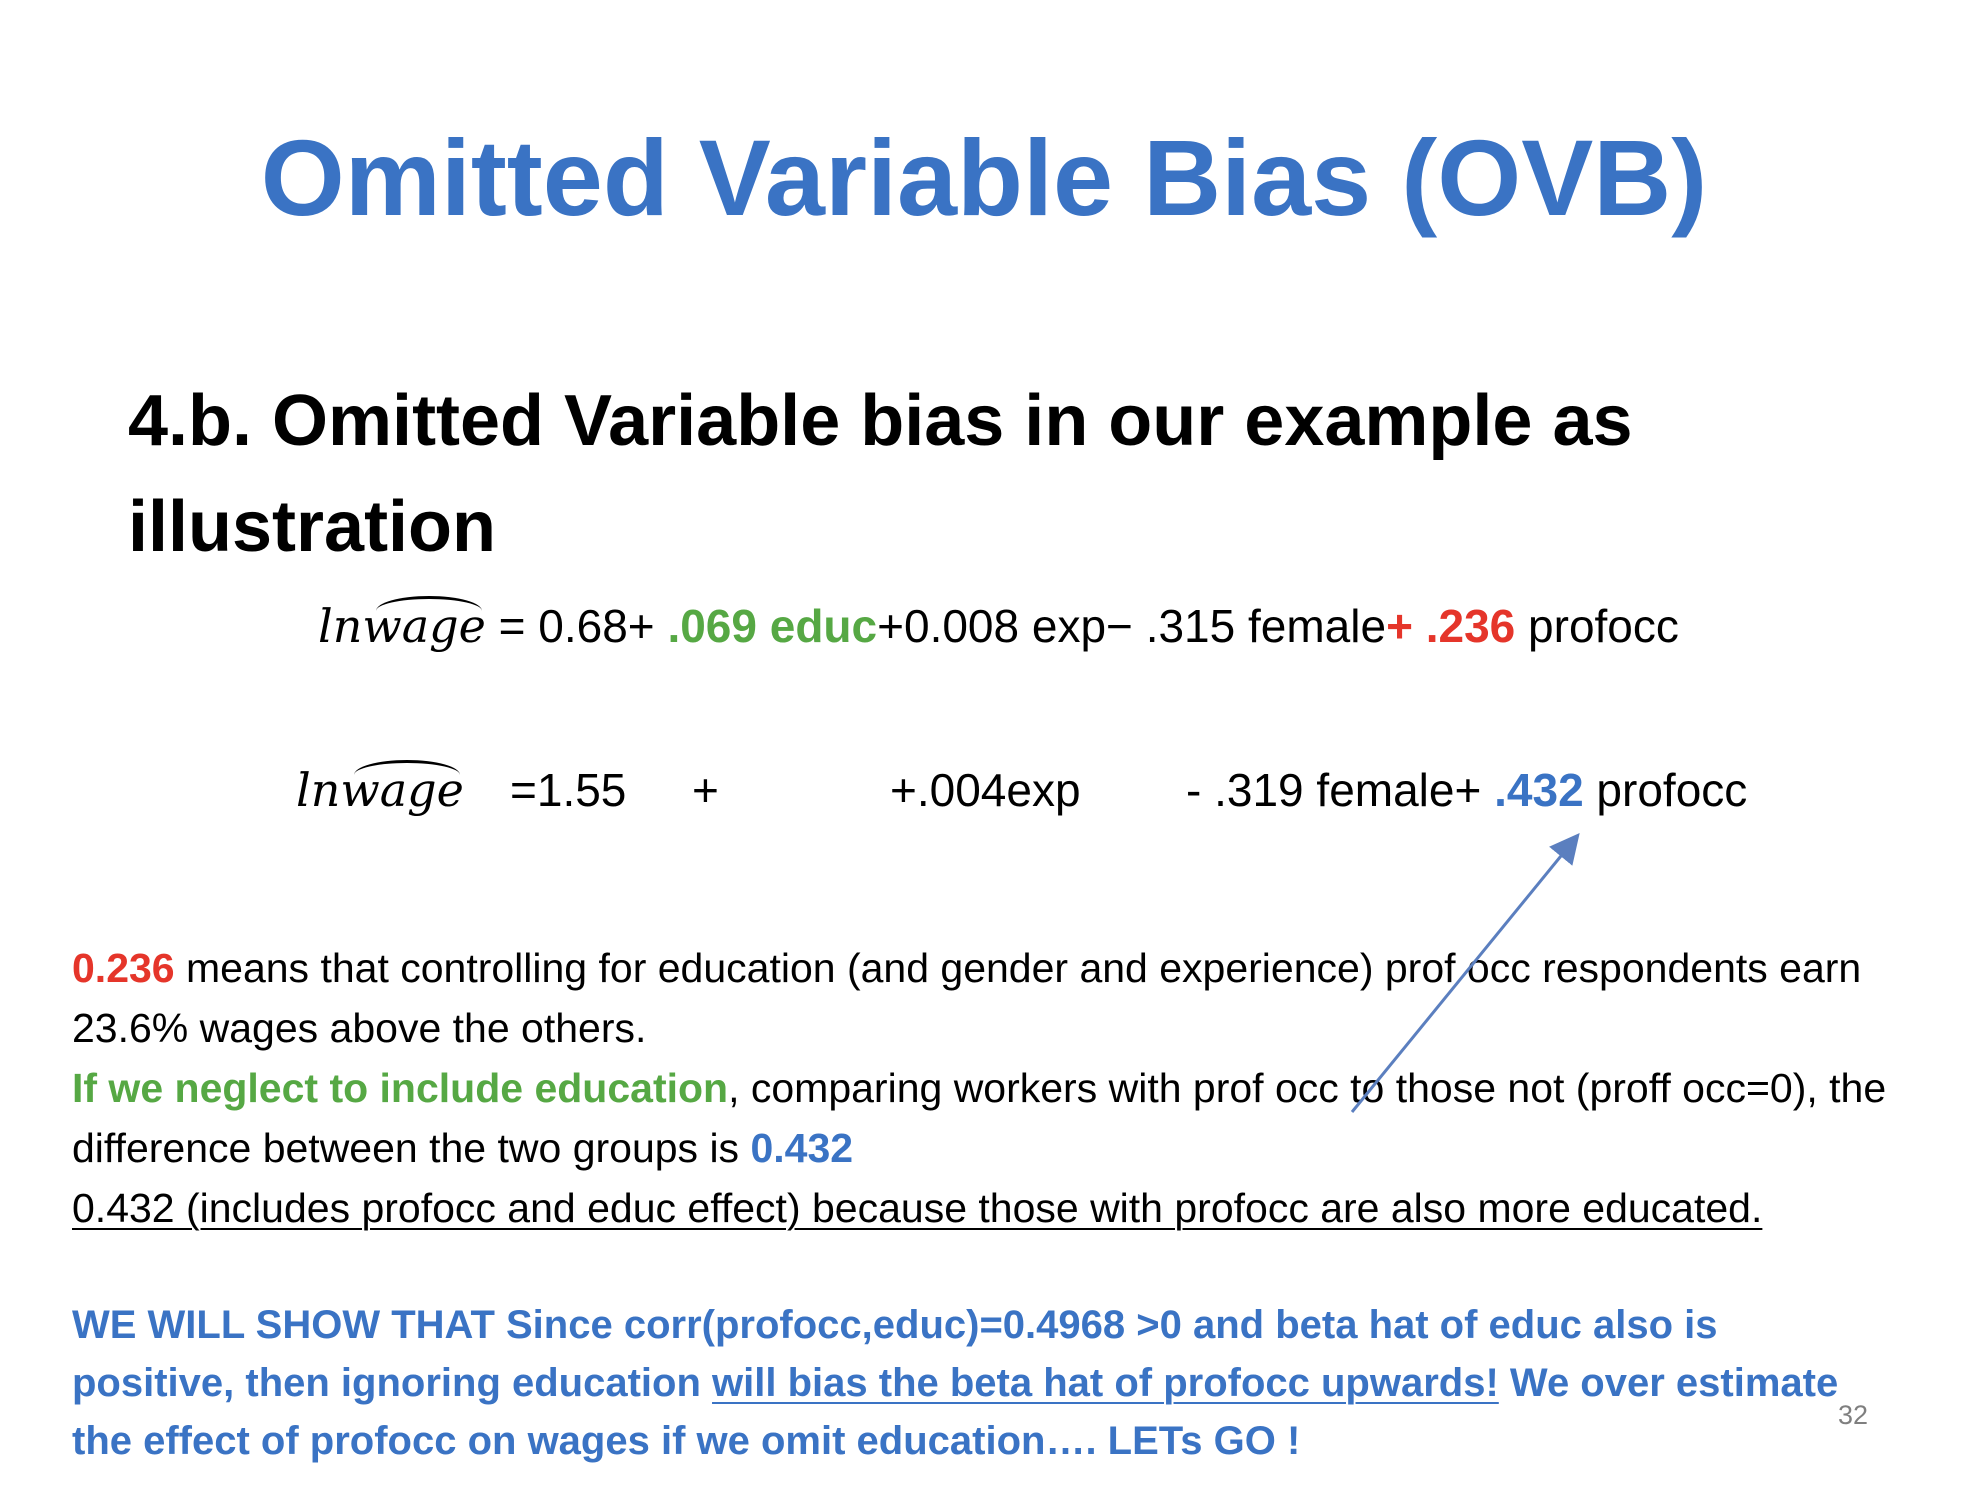 The height and width of the screenshot is (1508, 1968). I want to click on slide-title: Omitted Variable Bias (OVB), so click(984, 177).